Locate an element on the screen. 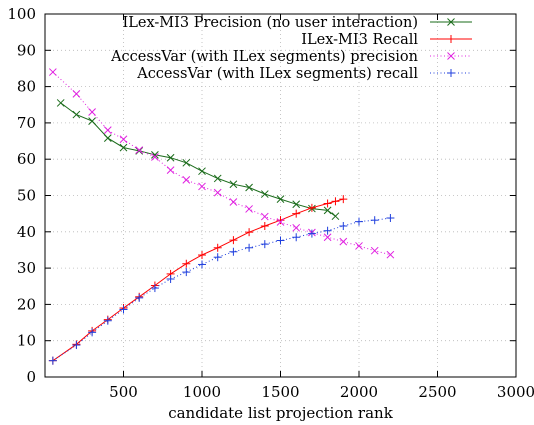 The image size is (534, 425). legend-label: AccessVar (with ILex segments) precision is located at coordinates (264, 57).